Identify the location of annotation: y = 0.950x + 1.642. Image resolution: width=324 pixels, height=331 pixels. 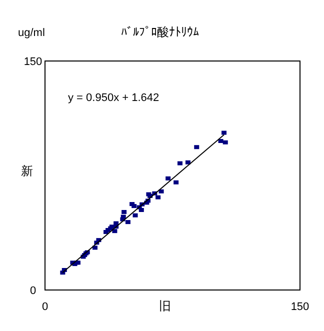
(114, 98).